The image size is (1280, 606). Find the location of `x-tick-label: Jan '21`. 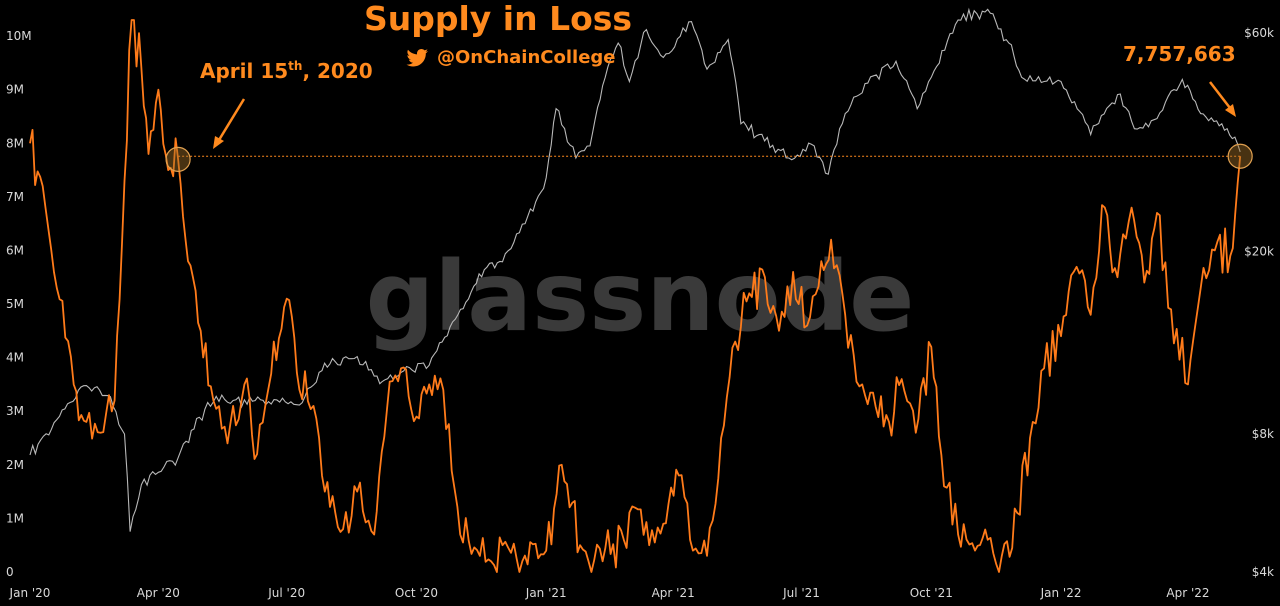

x-tick-label: Jan '21 is located at coordinates (546, 593).